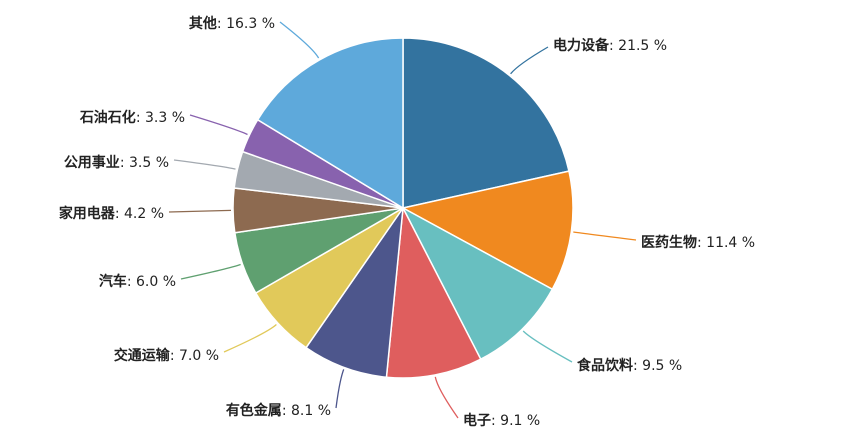 This screenshot has width=841, height=444. I want to click on slice-value: : 11.4 %, so click(726, 243).